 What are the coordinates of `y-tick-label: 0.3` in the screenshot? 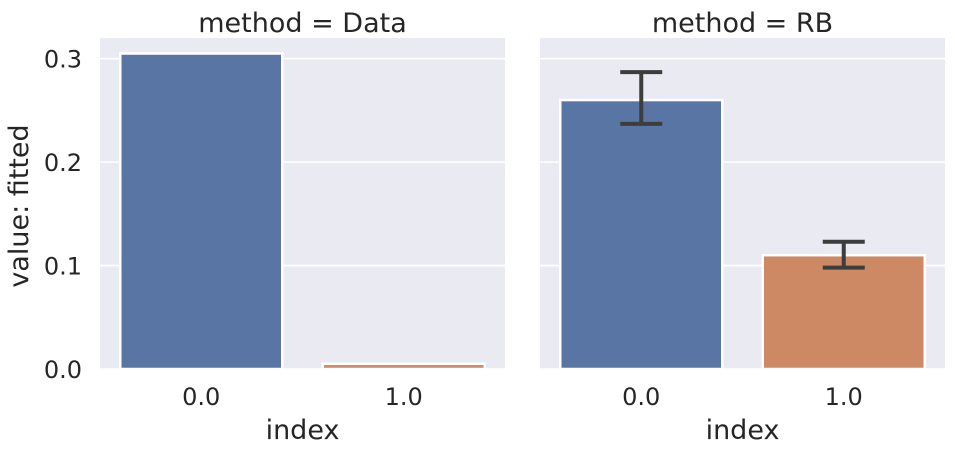 It's located at (63, 60).